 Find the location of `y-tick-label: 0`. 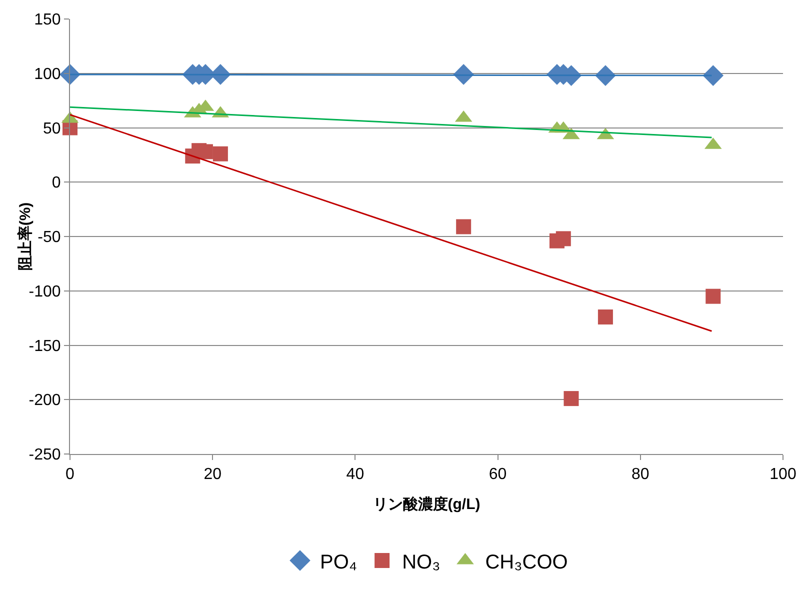

y-tick-label: 0 is located at coordinates (56, 183).